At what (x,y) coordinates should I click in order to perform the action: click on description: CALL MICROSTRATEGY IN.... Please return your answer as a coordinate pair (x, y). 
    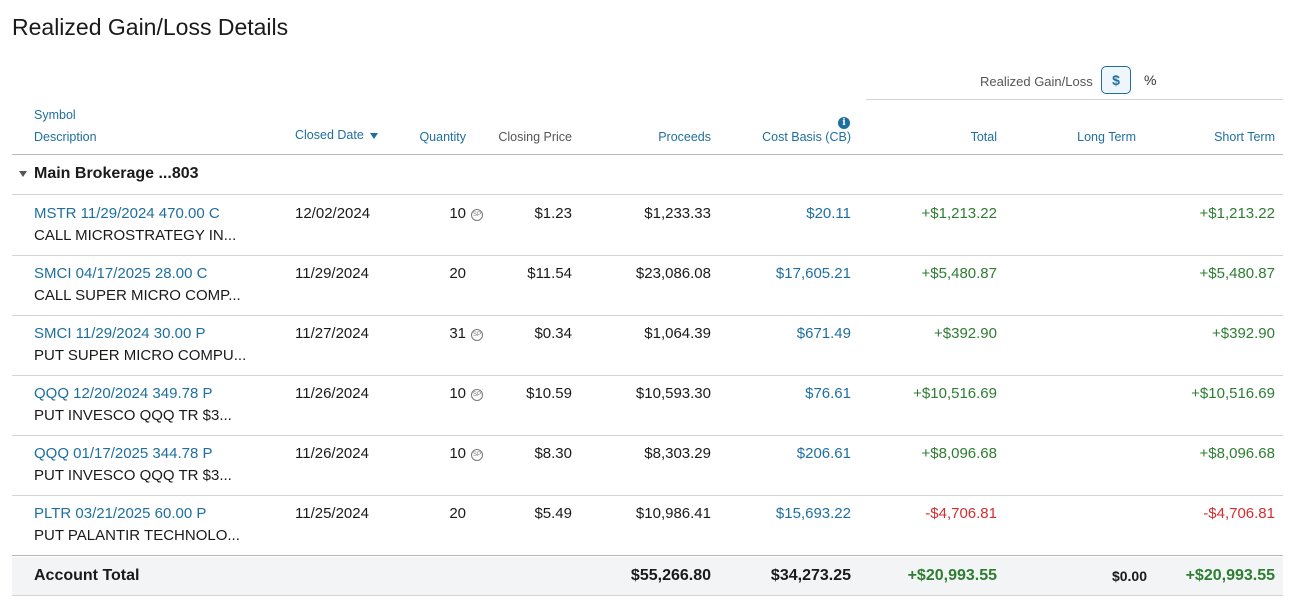
    Looking at the image, I should click on (135, 235).